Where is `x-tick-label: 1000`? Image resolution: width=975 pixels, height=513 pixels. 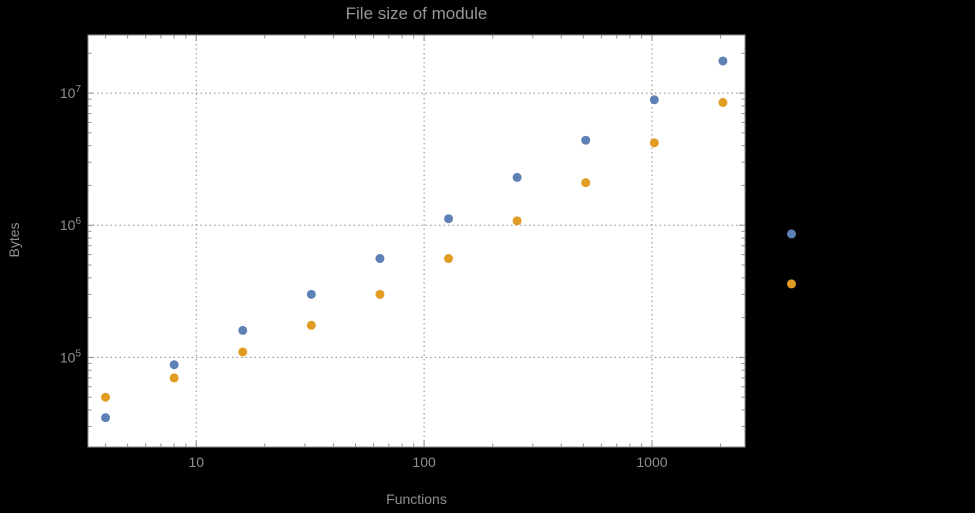 x-tick-label: 1000 is located at coordinates (651, 462).